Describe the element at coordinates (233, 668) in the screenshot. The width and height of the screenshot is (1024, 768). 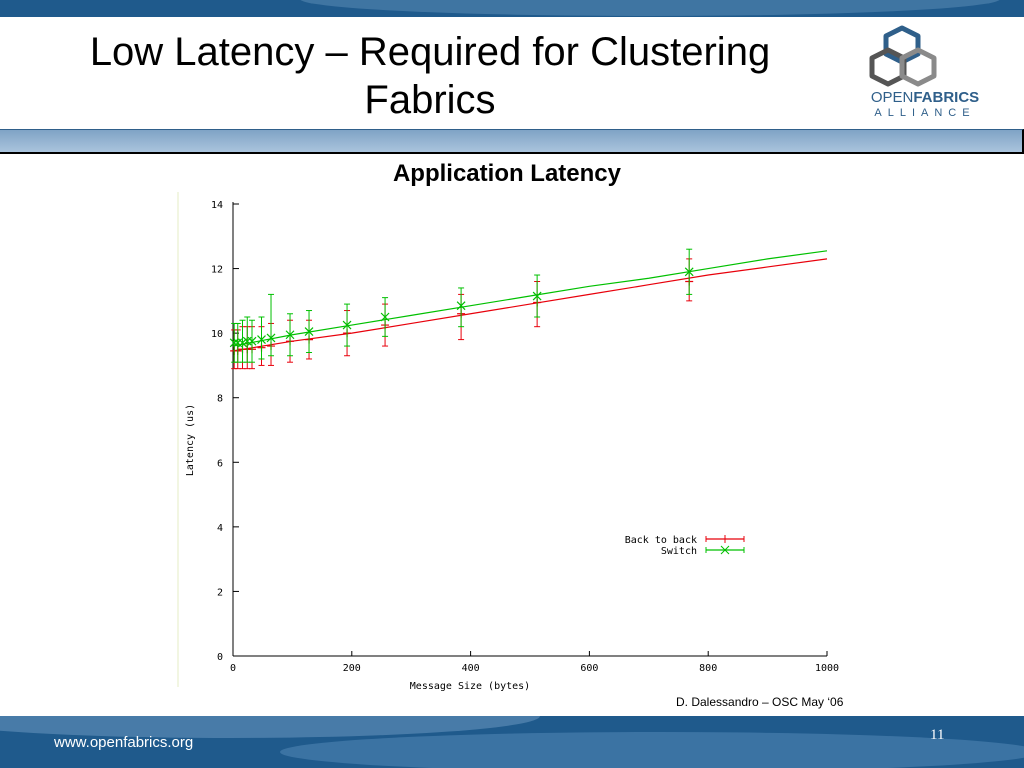
I see `x-tick-label: 0` at that location.